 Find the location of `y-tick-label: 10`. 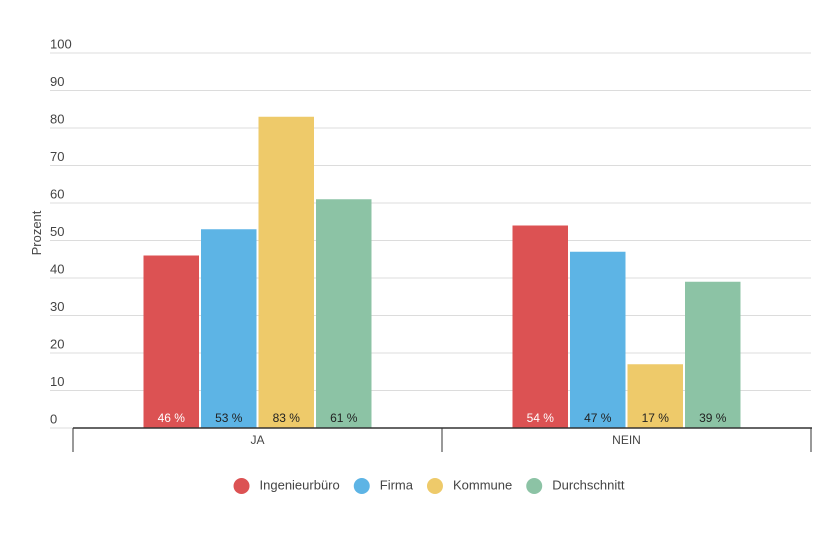

y-tick-label: 10 is located at coordinates (57, 381).